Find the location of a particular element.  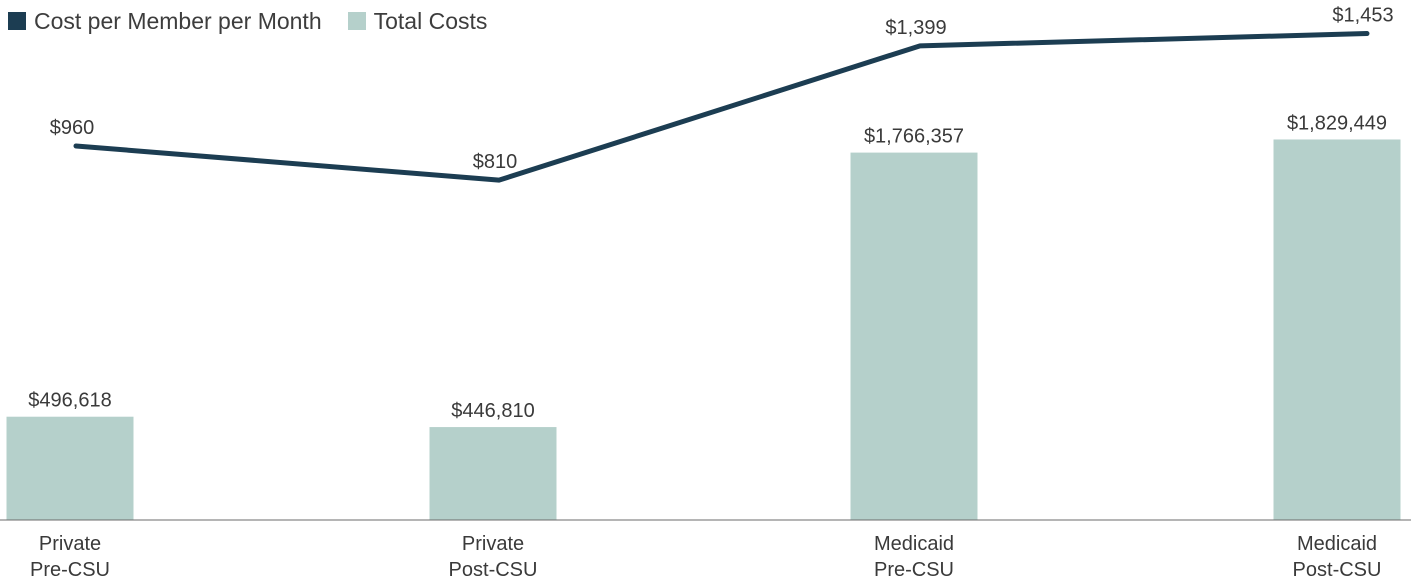

legend-item-cpmpm: Cost per Member per Month is located at coordinates (165, 21).